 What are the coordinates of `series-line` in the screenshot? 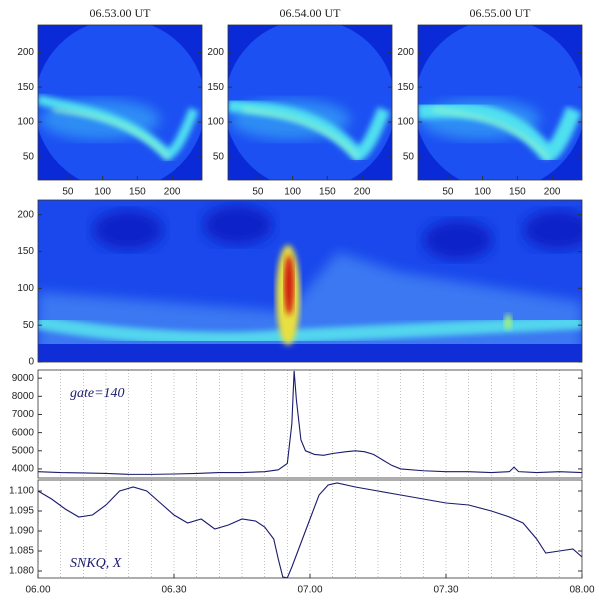 It's located at (310, 530).